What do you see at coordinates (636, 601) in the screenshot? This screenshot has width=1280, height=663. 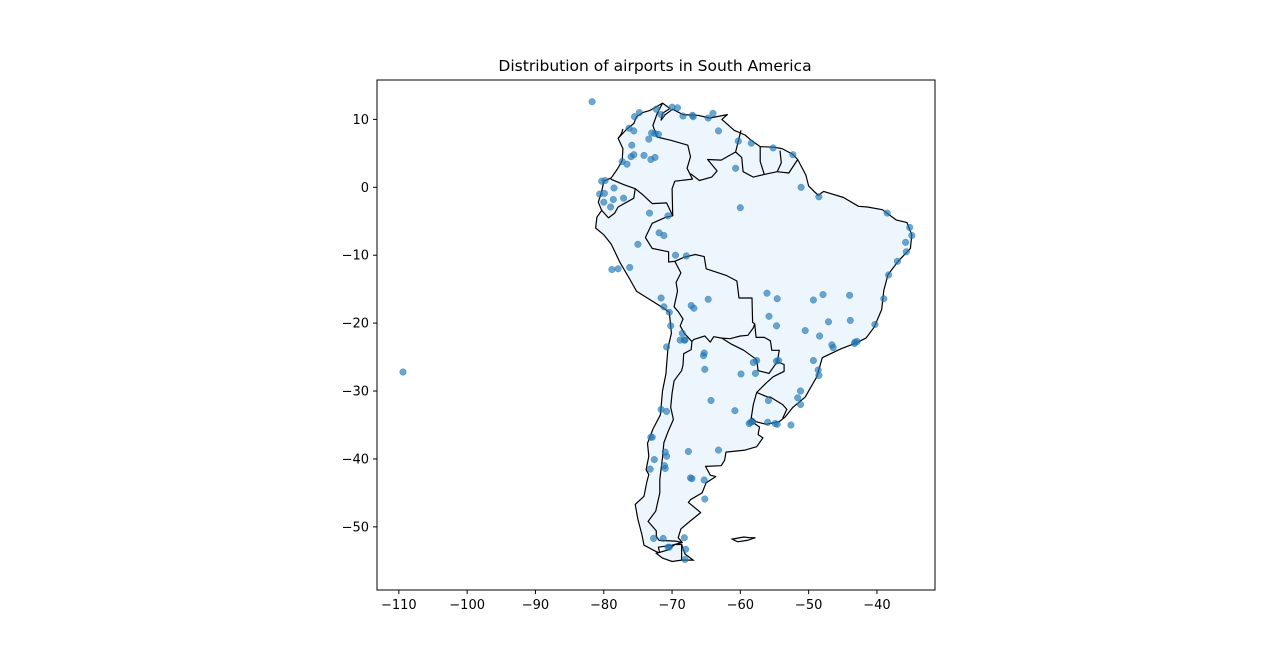 I see `x-axis: −110 −100 −90 −80 −70 −60 −50 −40` at bounding box center [636, 601].